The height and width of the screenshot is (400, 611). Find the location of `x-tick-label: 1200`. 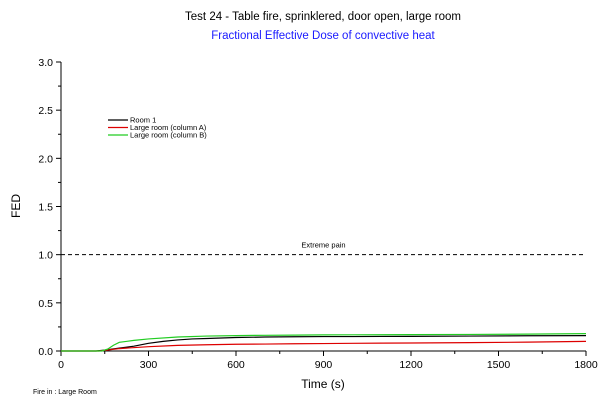

x-tick-label: 1200 is located at coordinates (411, 365).